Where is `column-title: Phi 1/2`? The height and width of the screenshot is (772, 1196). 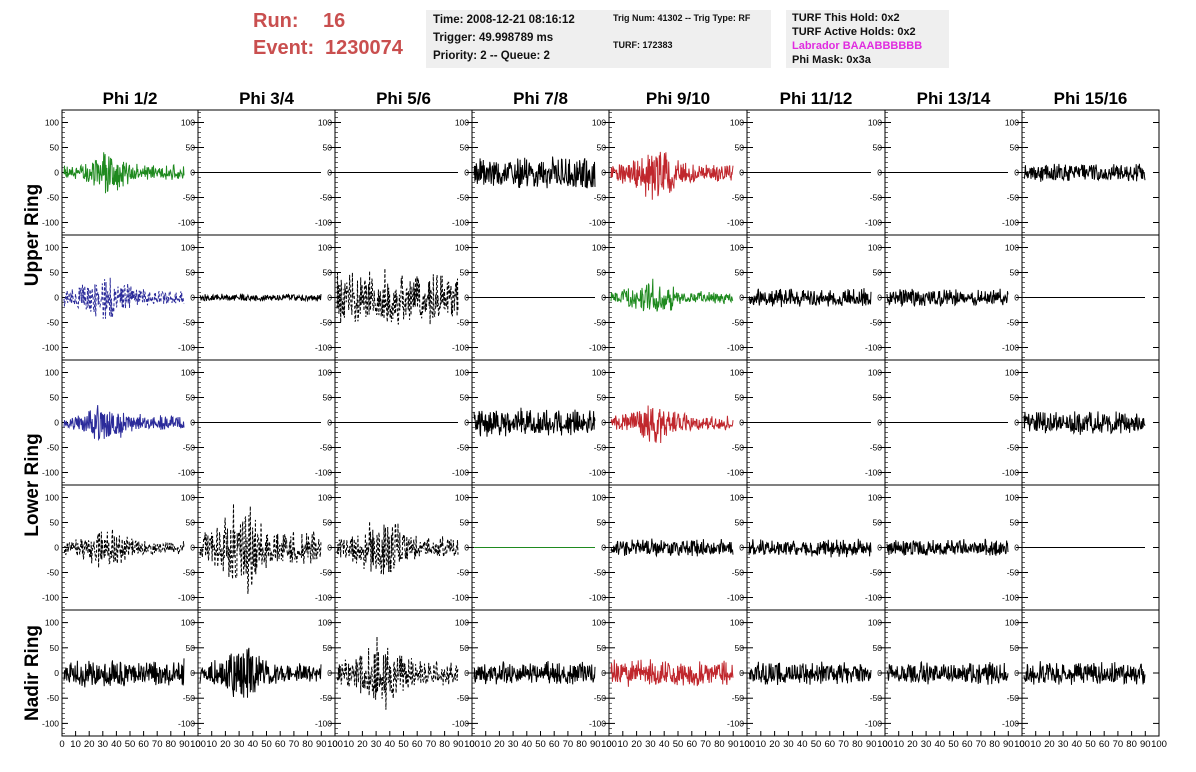
column-title: Phi 1/2 is located at coordinates (130, 98).